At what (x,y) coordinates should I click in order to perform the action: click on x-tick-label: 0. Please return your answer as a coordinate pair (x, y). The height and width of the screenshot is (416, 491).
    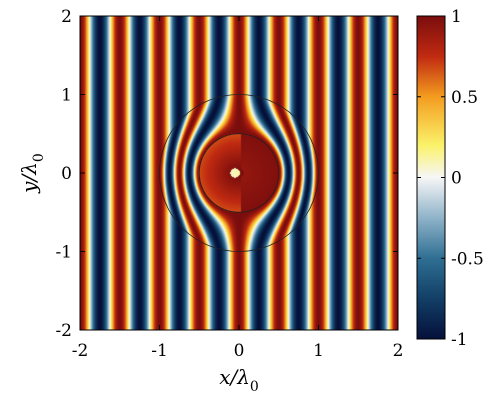
    Looking at the image, I should click on (239, 351).